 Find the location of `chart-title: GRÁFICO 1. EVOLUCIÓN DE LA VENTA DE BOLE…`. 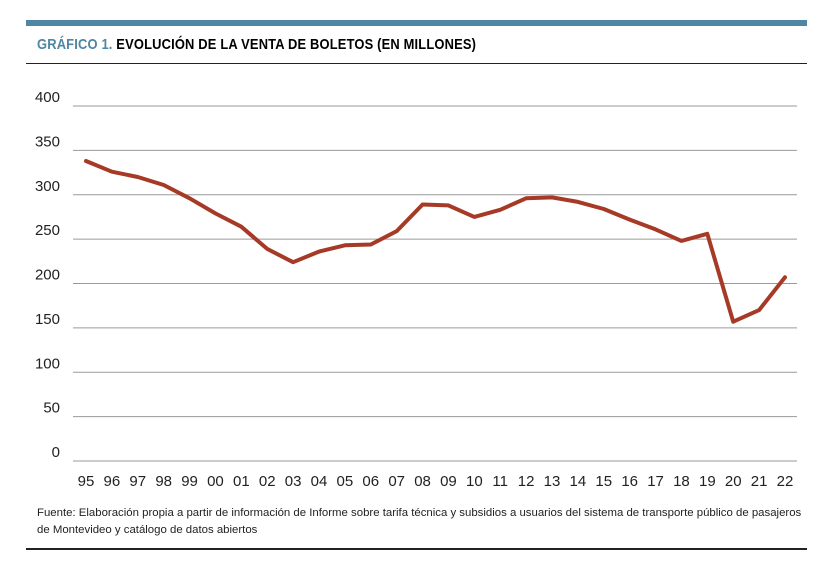

chart-title: GRÁFICO 1. EVOLUCIÓN DE LA VENTA DE BOLE… is located at coordinates (256, 44).